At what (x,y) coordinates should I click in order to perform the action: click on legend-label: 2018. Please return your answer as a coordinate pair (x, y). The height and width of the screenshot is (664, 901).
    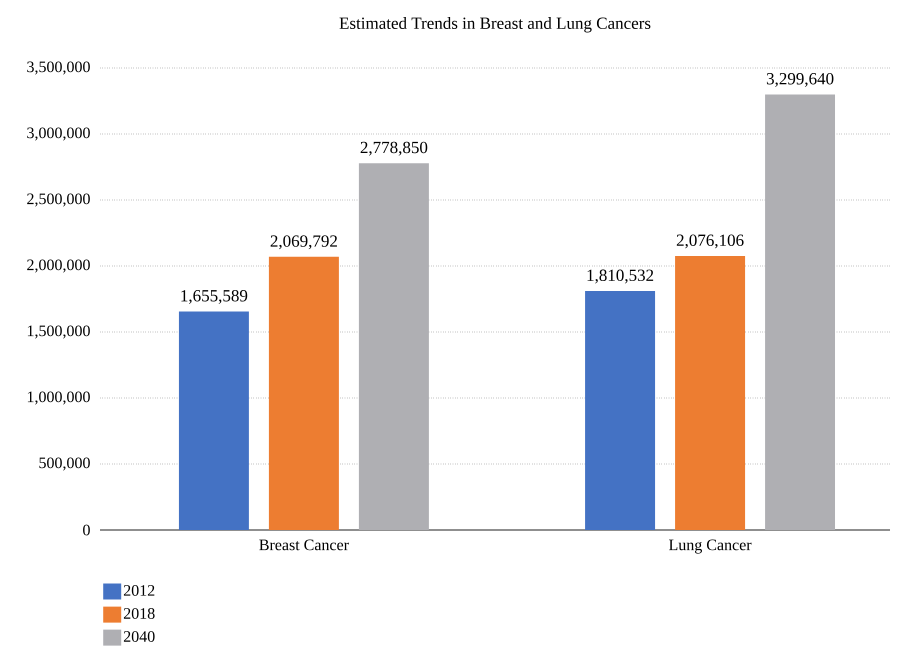
    Looking at the image, I should click on (139, 613).